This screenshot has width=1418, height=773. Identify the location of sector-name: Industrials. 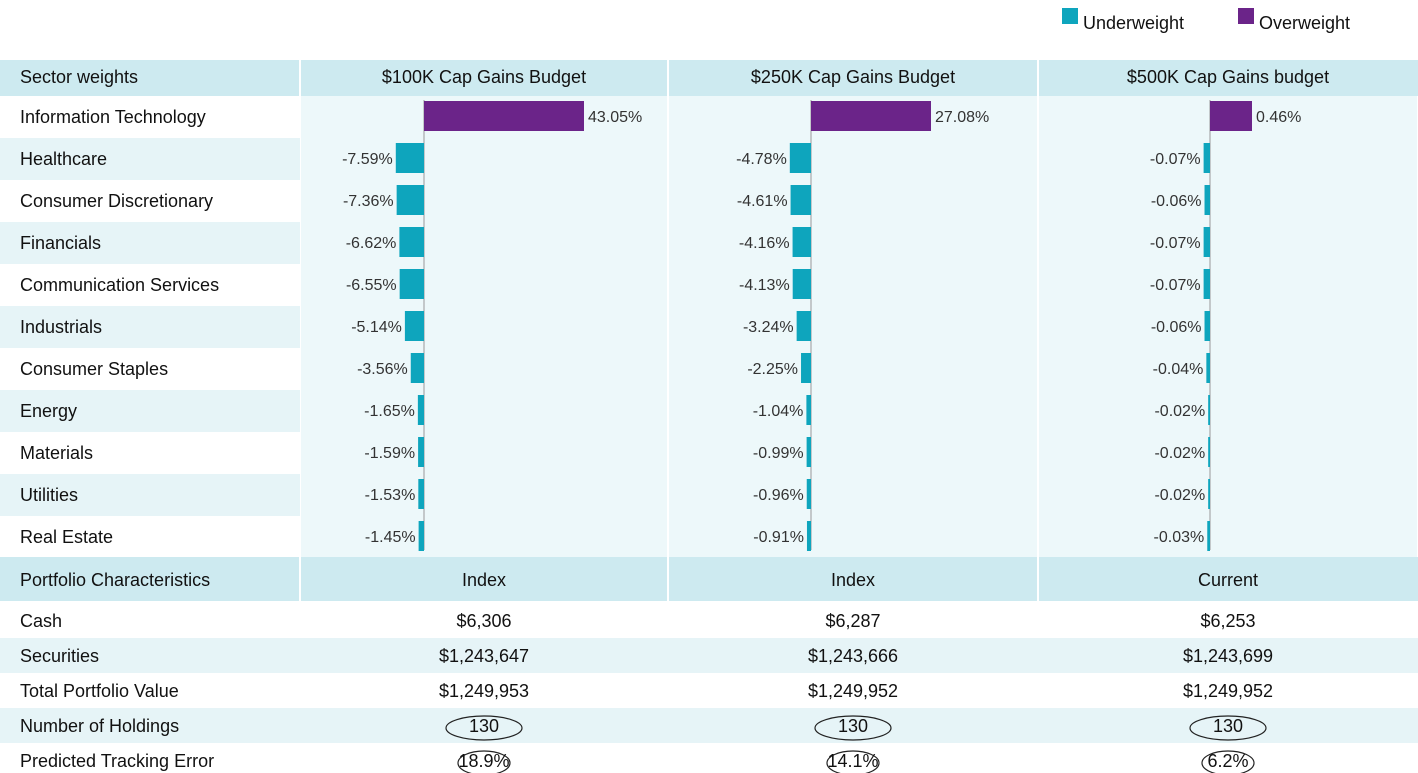
(61, 327).